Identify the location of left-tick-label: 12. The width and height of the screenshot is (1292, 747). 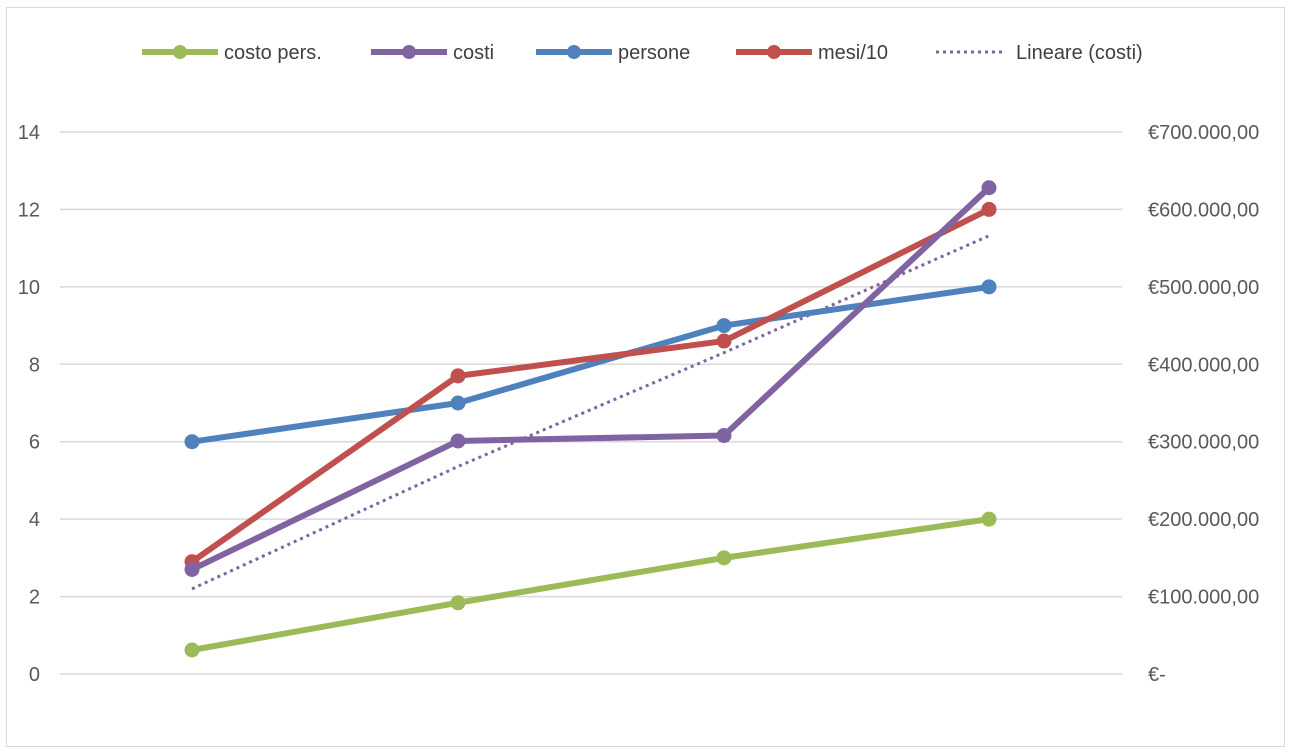
(29, 210).